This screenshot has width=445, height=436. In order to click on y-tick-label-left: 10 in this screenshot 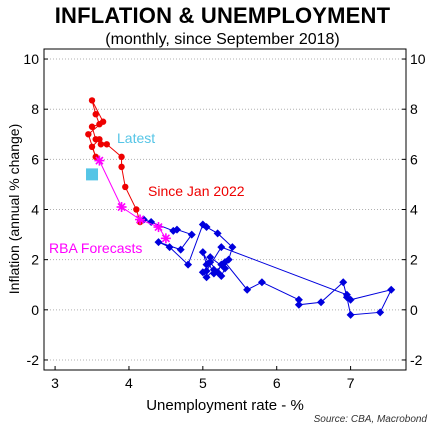, I will do `click(31, 59)`.